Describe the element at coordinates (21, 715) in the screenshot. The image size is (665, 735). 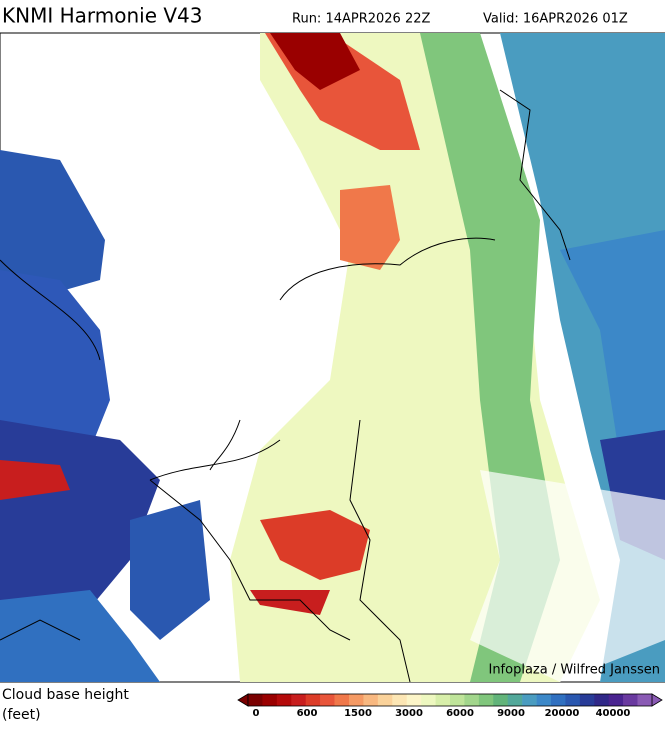
I see `legend-unit: (feet)` at that location.